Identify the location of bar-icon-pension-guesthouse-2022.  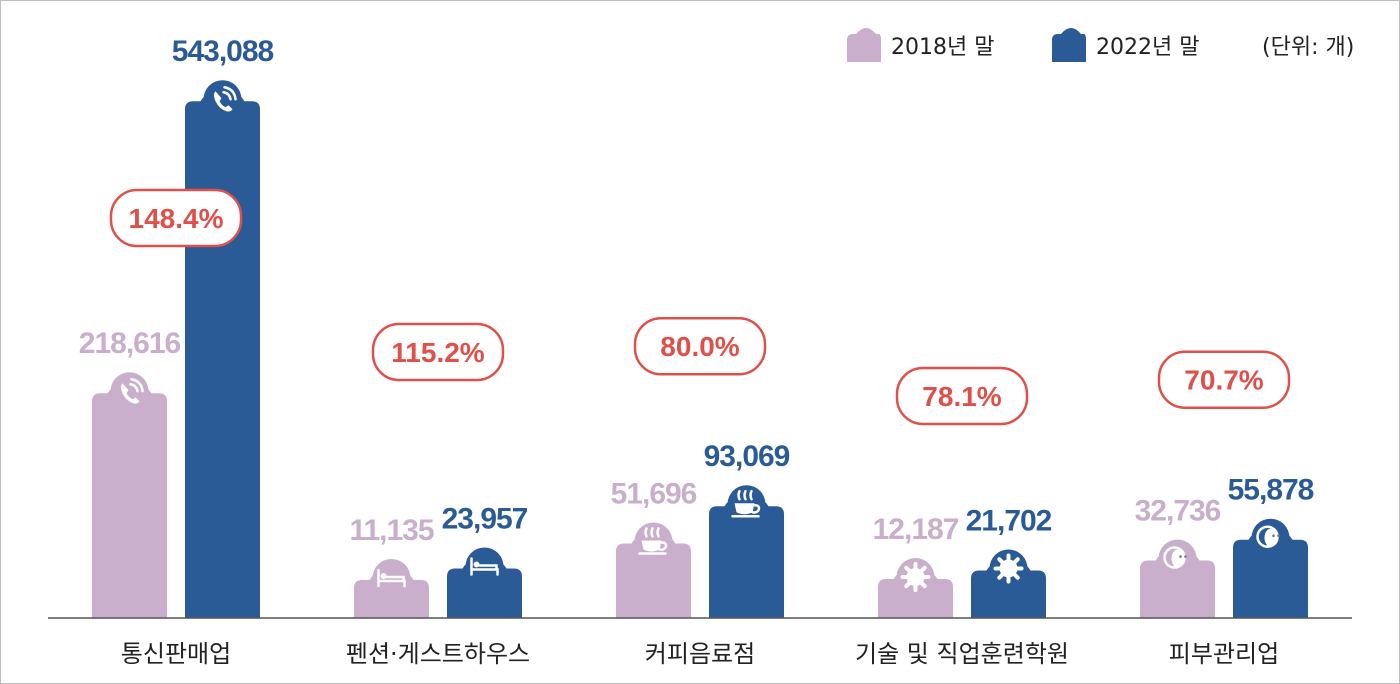
(484, 566).